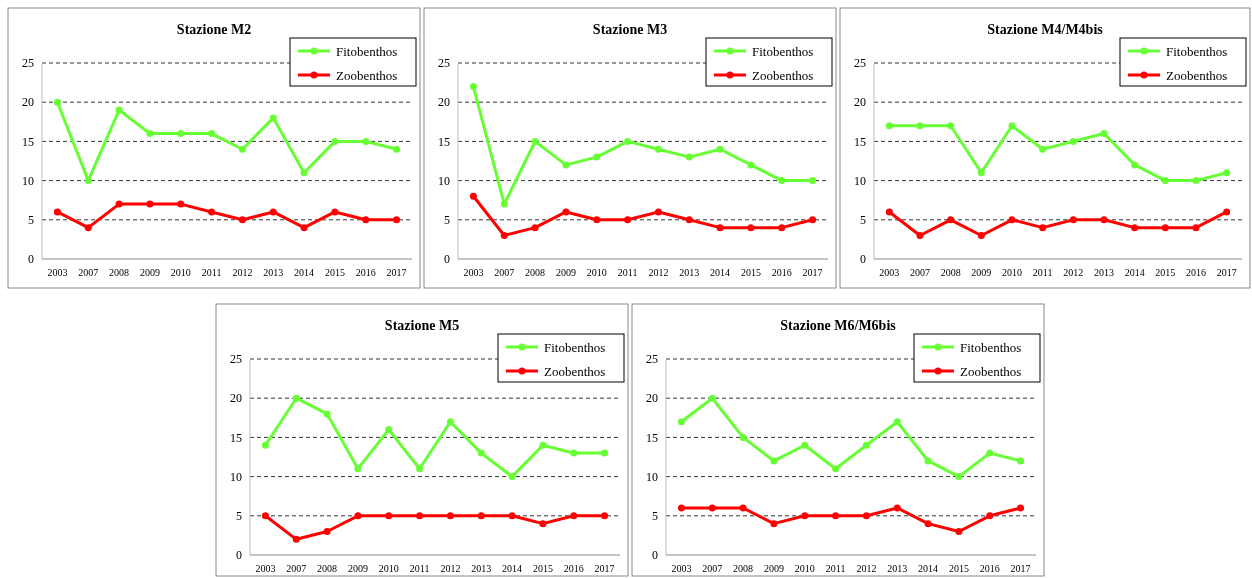 The width and height of the screenshot is (1252, 578). I want to click on chart-title: Stazione M2, so click(214, 29).